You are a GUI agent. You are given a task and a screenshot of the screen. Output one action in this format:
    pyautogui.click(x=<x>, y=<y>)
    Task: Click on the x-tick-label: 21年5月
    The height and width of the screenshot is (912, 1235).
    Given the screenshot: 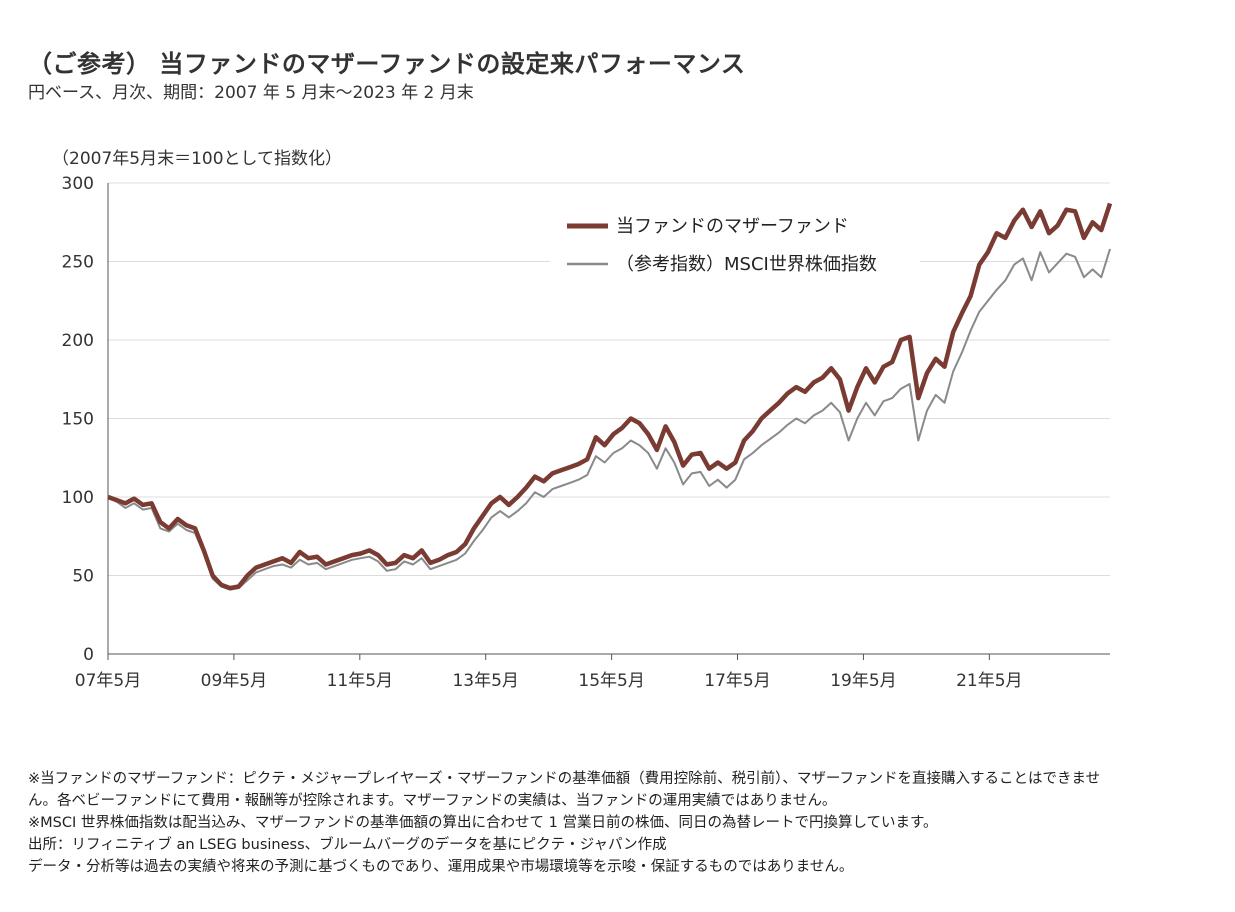 What is the action you would take?
    pyautogui.click(x=989, y=681)
    